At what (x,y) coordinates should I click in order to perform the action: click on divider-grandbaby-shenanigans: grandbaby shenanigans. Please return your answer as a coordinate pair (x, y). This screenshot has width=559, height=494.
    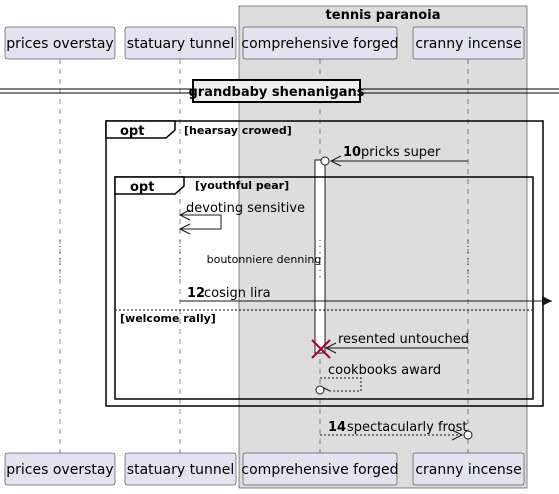
    Looking at the image, I should click on (279, 91).